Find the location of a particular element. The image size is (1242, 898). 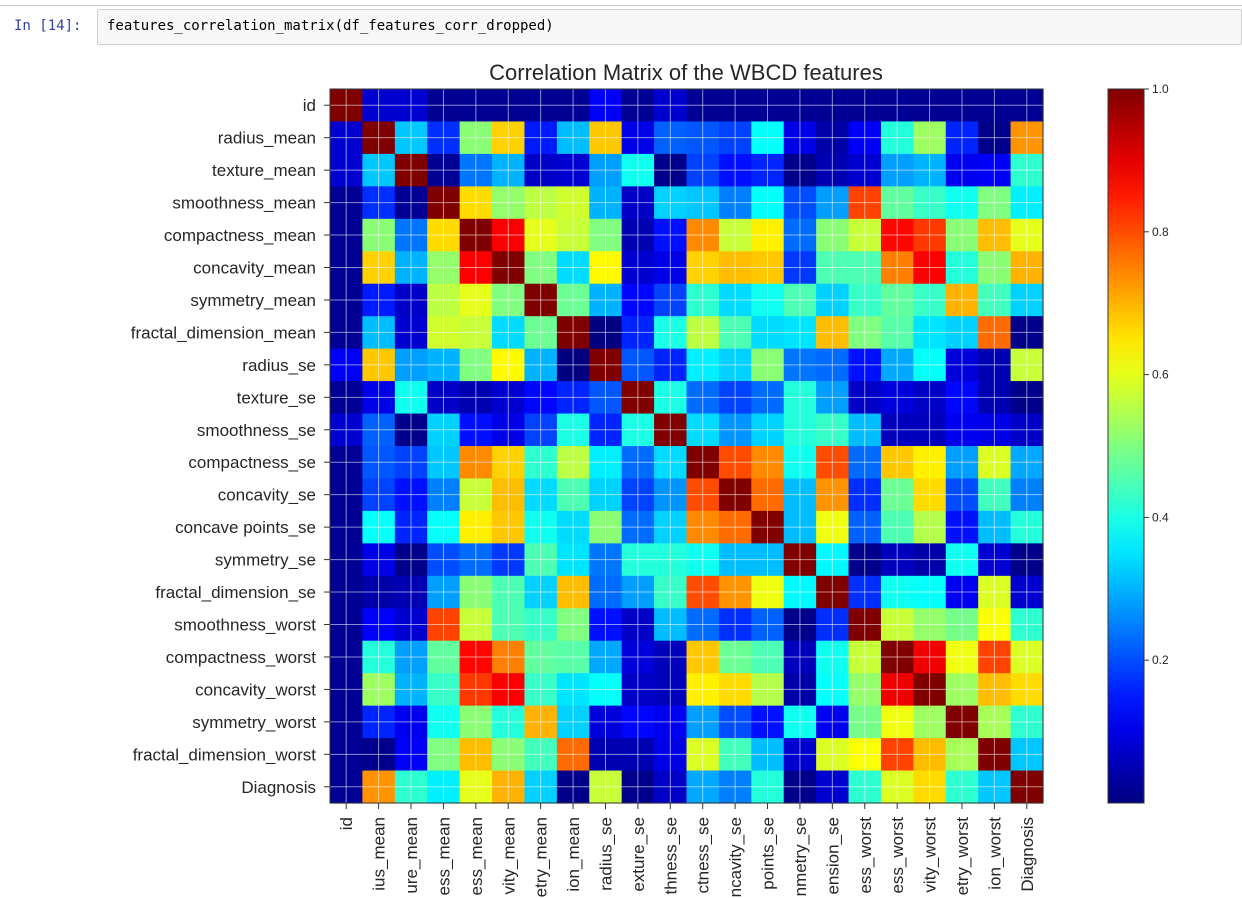

y-tick-label: fractal_dimension_worst is located at coordinates (225, 754).